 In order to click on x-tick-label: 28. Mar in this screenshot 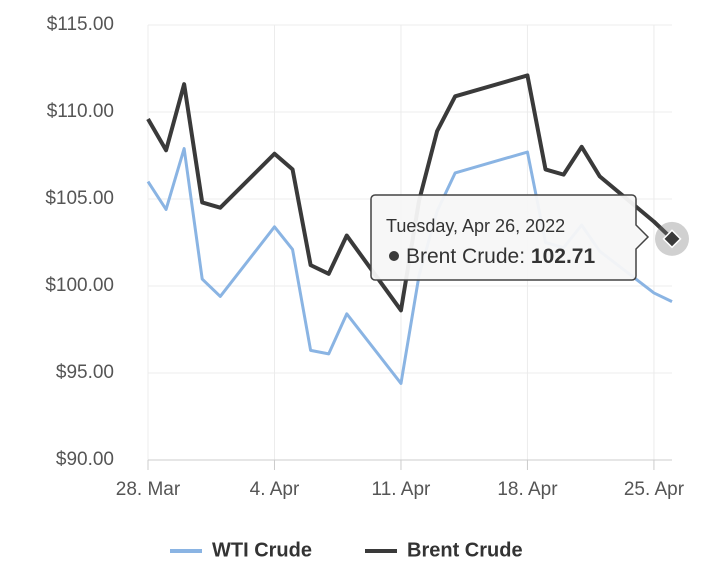, I will do `click(148, 489)`.